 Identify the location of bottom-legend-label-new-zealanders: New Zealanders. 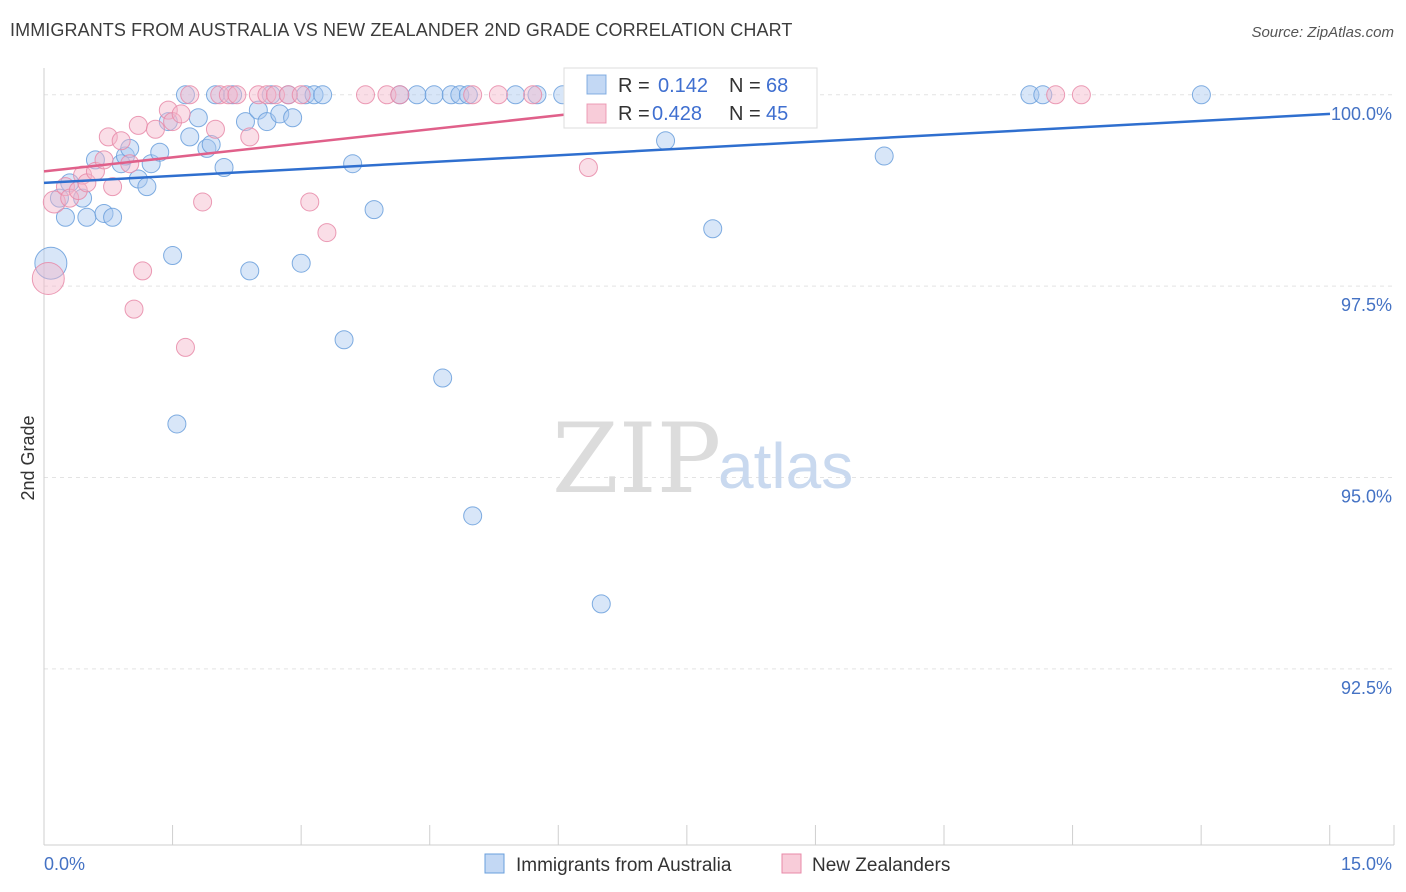
(881, 865).